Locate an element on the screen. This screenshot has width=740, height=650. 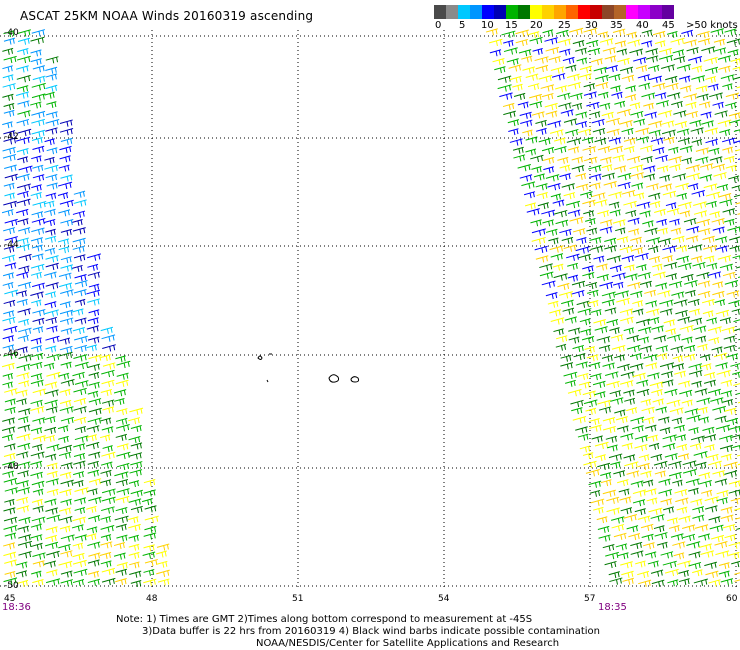
legend-swatch is located at coordinates (512, 12).